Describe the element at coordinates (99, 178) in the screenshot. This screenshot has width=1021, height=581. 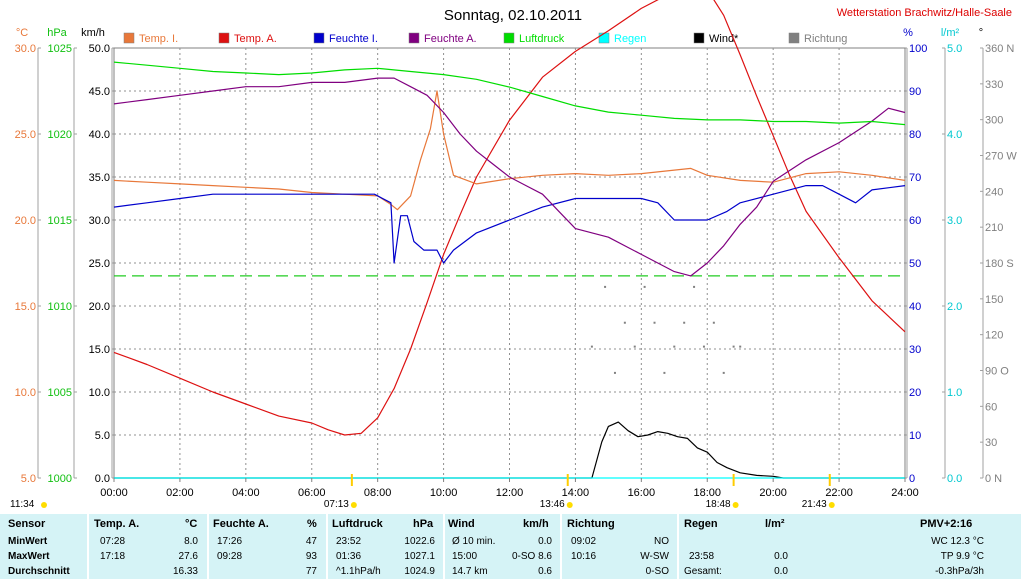
I see `wind-tick-label: 35.0` at that location.